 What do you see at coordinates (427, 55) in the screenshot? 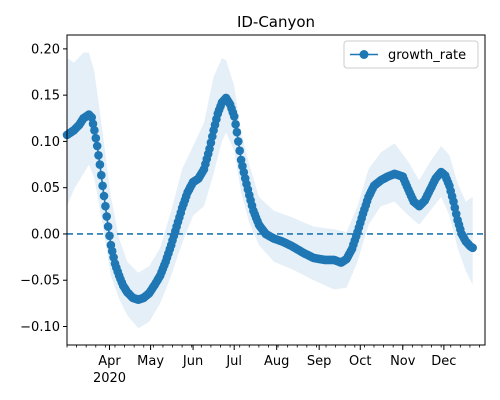
I see `legend-label-growth-rate: growth_rate` at bounding box center [427, 55].